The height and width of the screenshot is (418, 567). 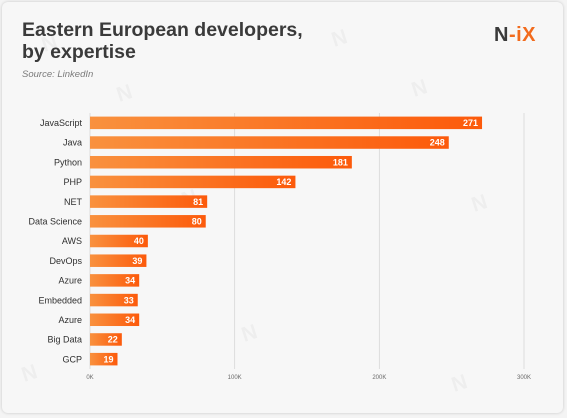 I want to click on bar-value-label: 81, so click(x=198, y=202).